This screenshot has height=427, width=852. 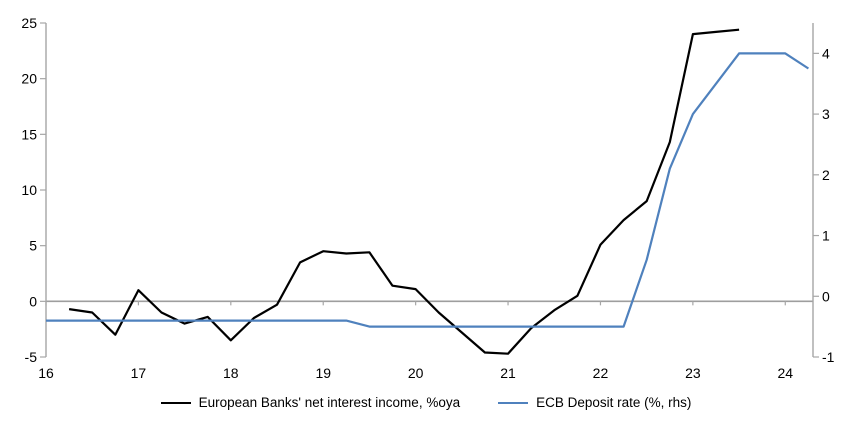 What do you see at coordinates (139, 373) in the screenshot?
I see `x-axis-tick-label: 17` at bounding box center [139, 373].